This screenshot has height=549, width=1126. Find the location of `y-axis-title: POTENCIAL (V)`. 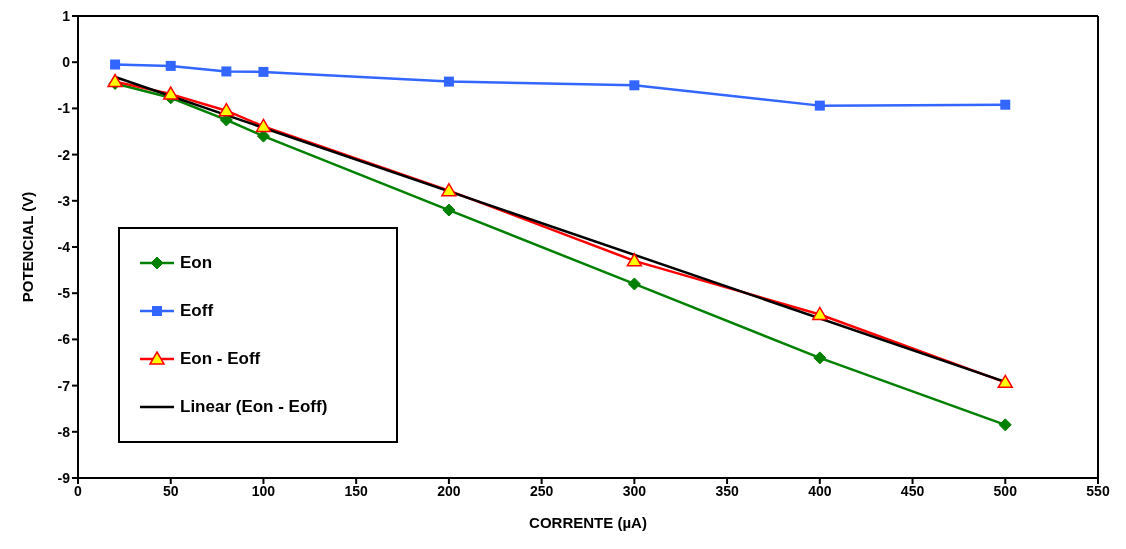

y-axis-title: POTENCIAL (V) is located at coordinates (28, 247).